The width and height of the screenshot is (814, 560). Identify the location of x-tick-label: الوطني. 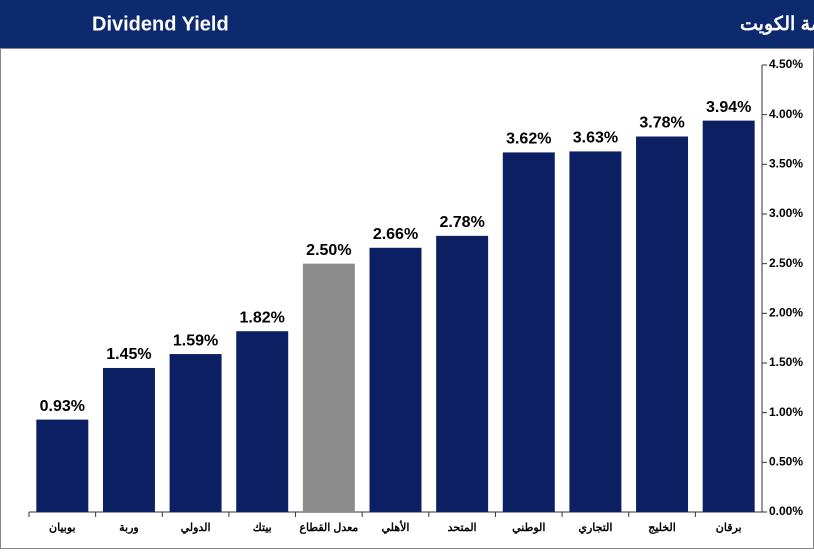
(528, 528).